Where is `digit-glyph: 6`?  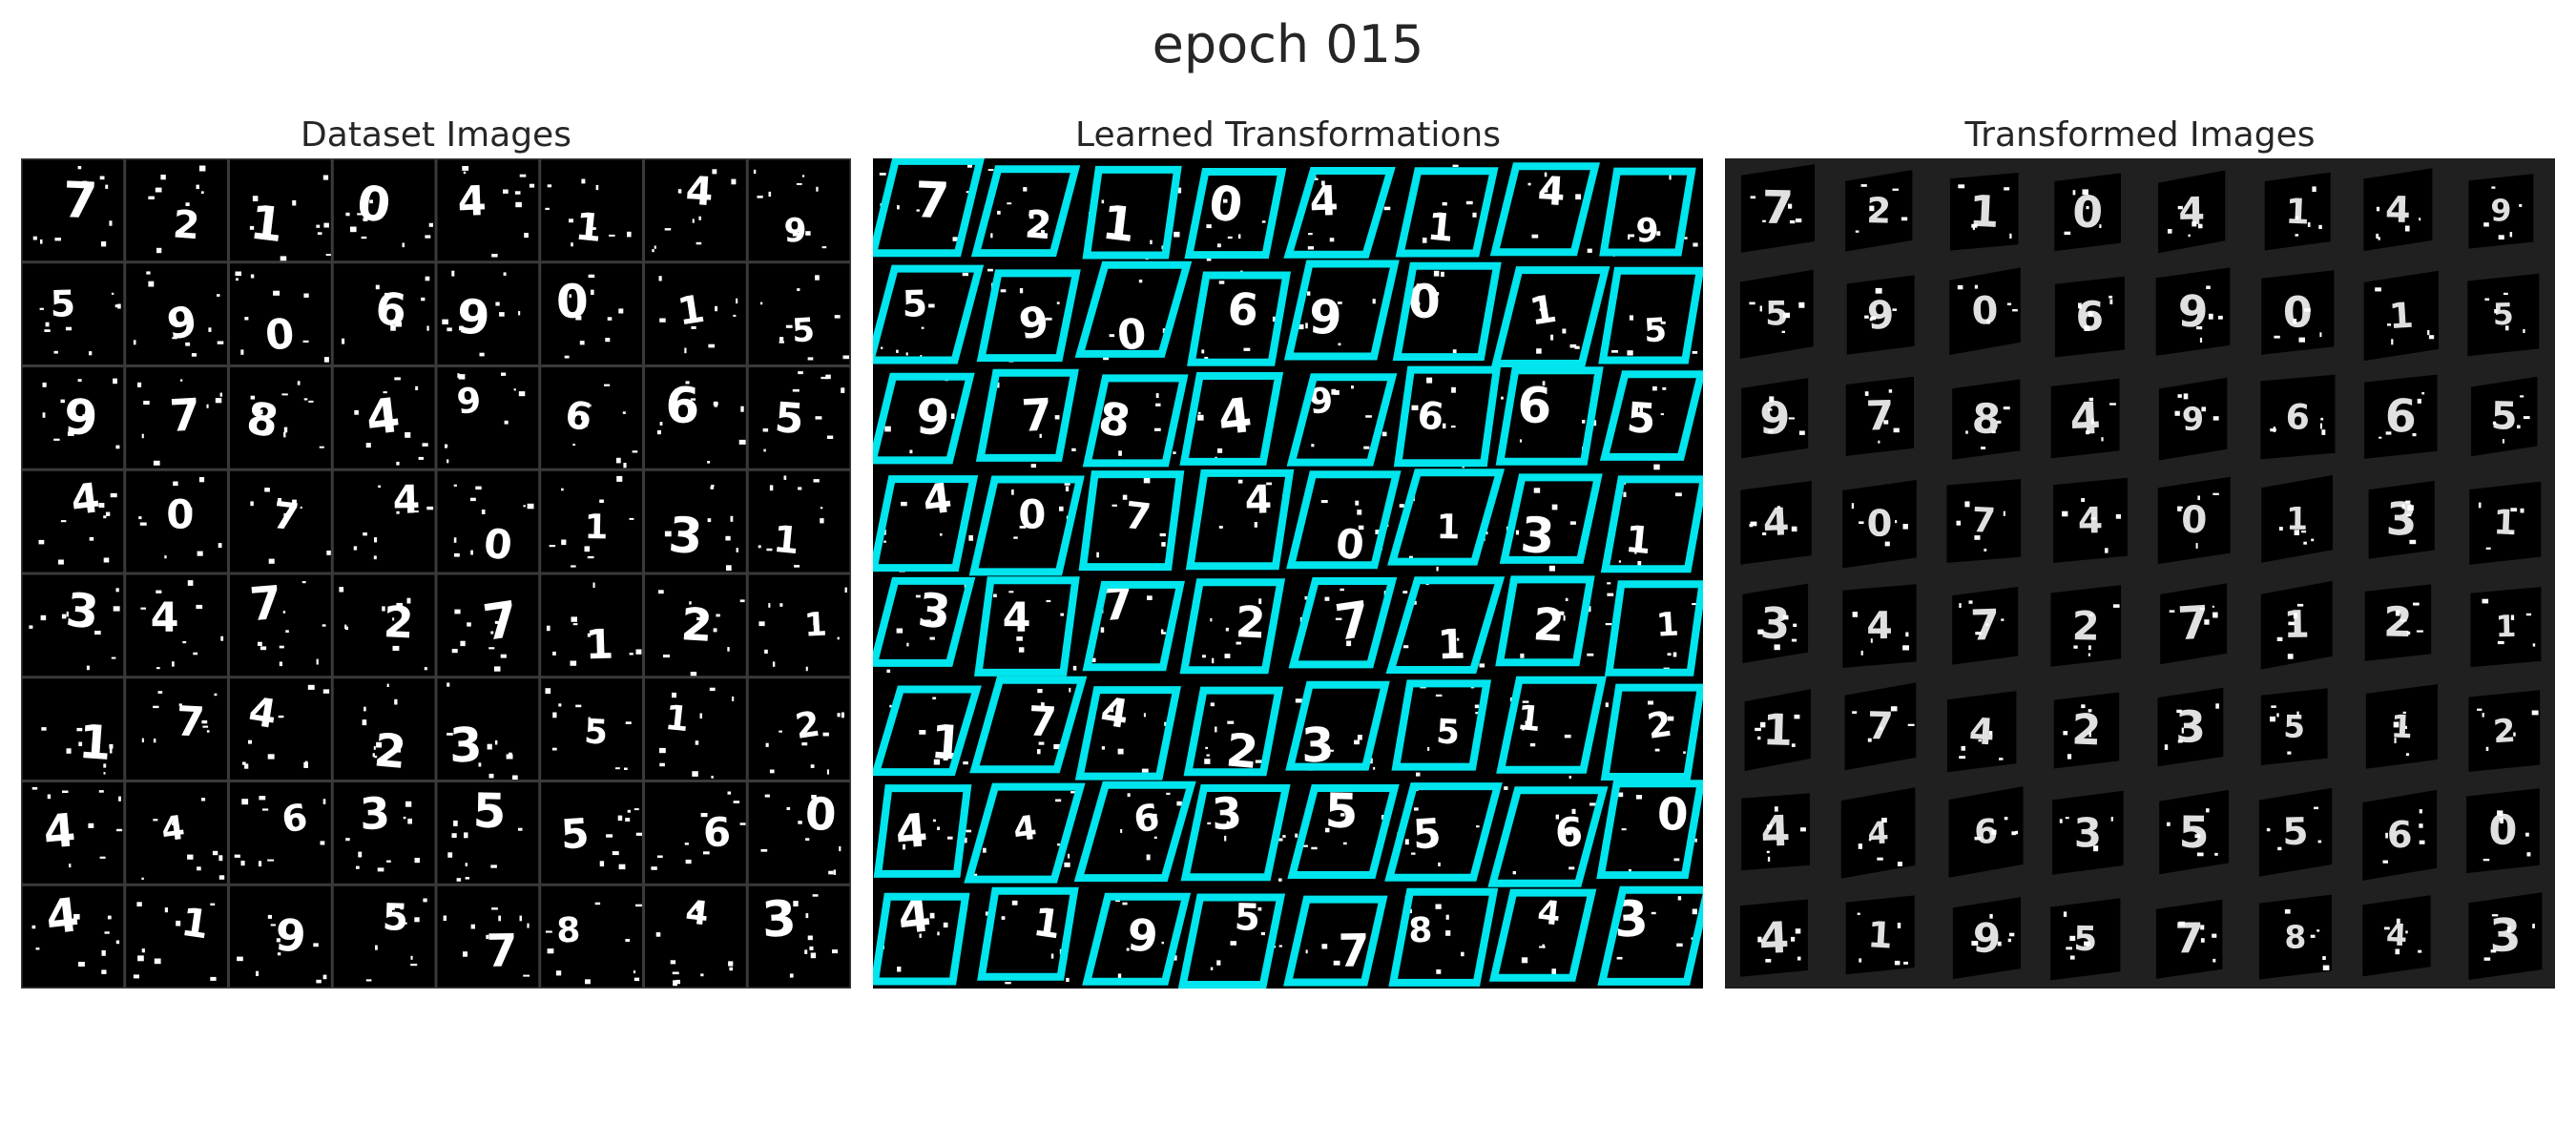
digit-glyph: 6 is located at coordinates (1242, 310).